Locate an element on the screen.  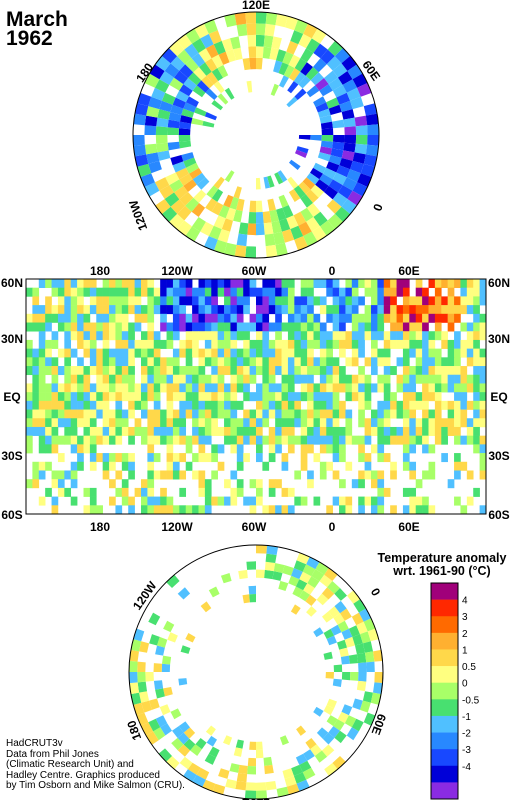
legend-swatch is located at coordinates (444, 691).